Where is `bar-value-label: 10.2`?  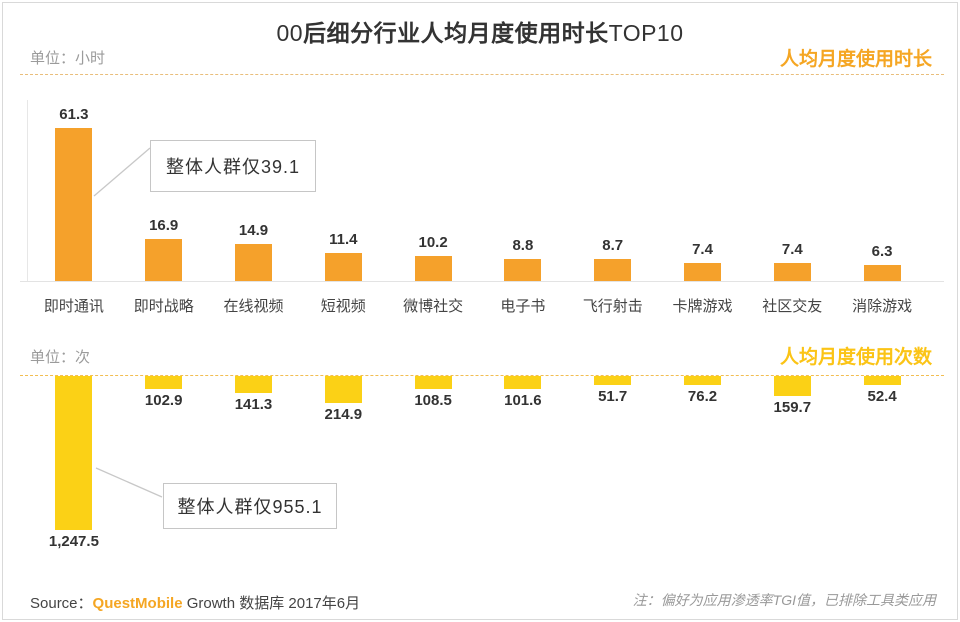 bar-value-label: 10.2 is located at coordinates (433, 242).